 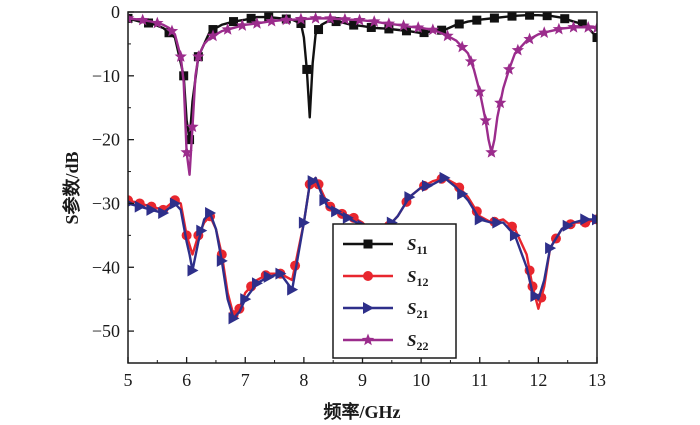 I want to click on legend-label: S11, so click(x=417, y=246).